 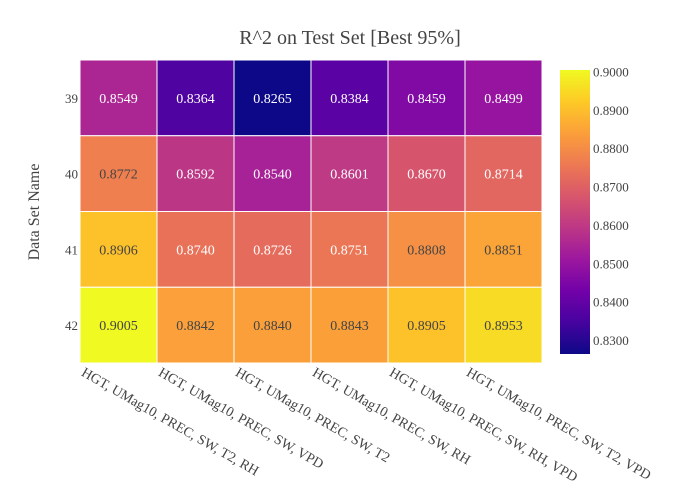 What do you see at coordinates (611, 225) in the screenshot?
I see `colorbar-tick-label: 0.8600` at bounding box center [611, 225].